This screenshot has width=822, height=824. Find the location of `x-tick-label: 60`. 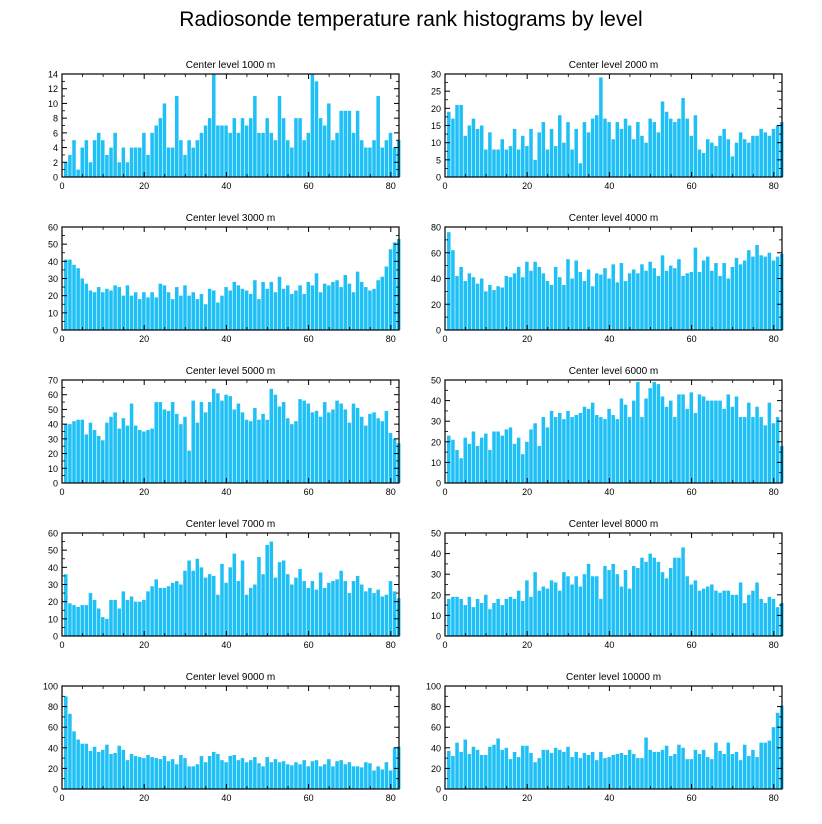

x-tick-label: 60 is located at coordinates (309, 492).